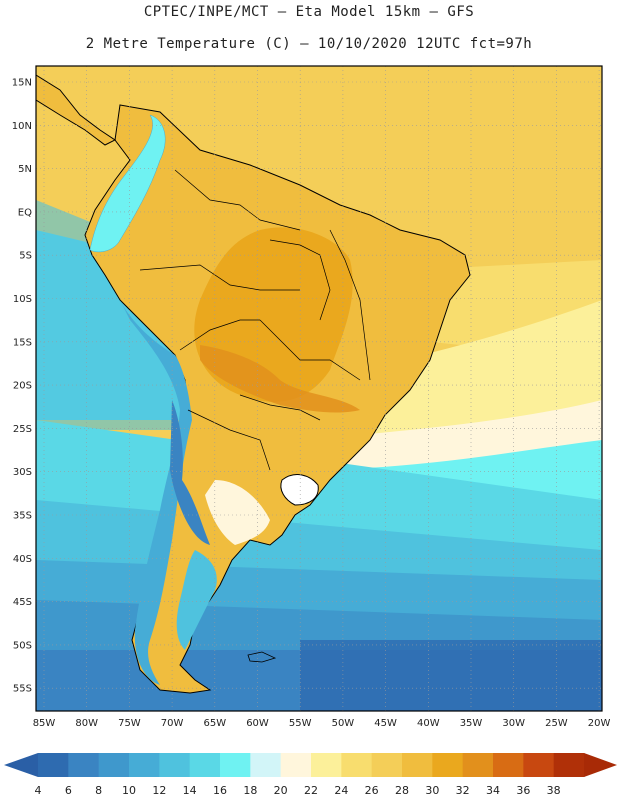 Image resolution: width=618 pixels, height=800 pixels. Describe the element at coordinates (190, 790) in the screenshot. I see `colorbar-label: 14` at that location.